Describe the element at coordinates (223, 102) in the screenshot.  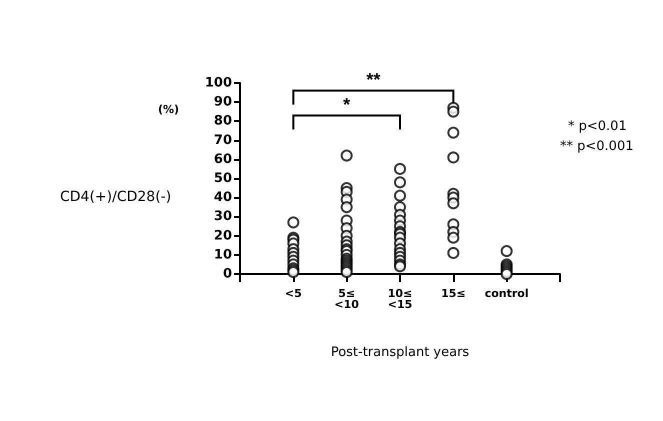
I see `y-tick-label: 90` at that location.